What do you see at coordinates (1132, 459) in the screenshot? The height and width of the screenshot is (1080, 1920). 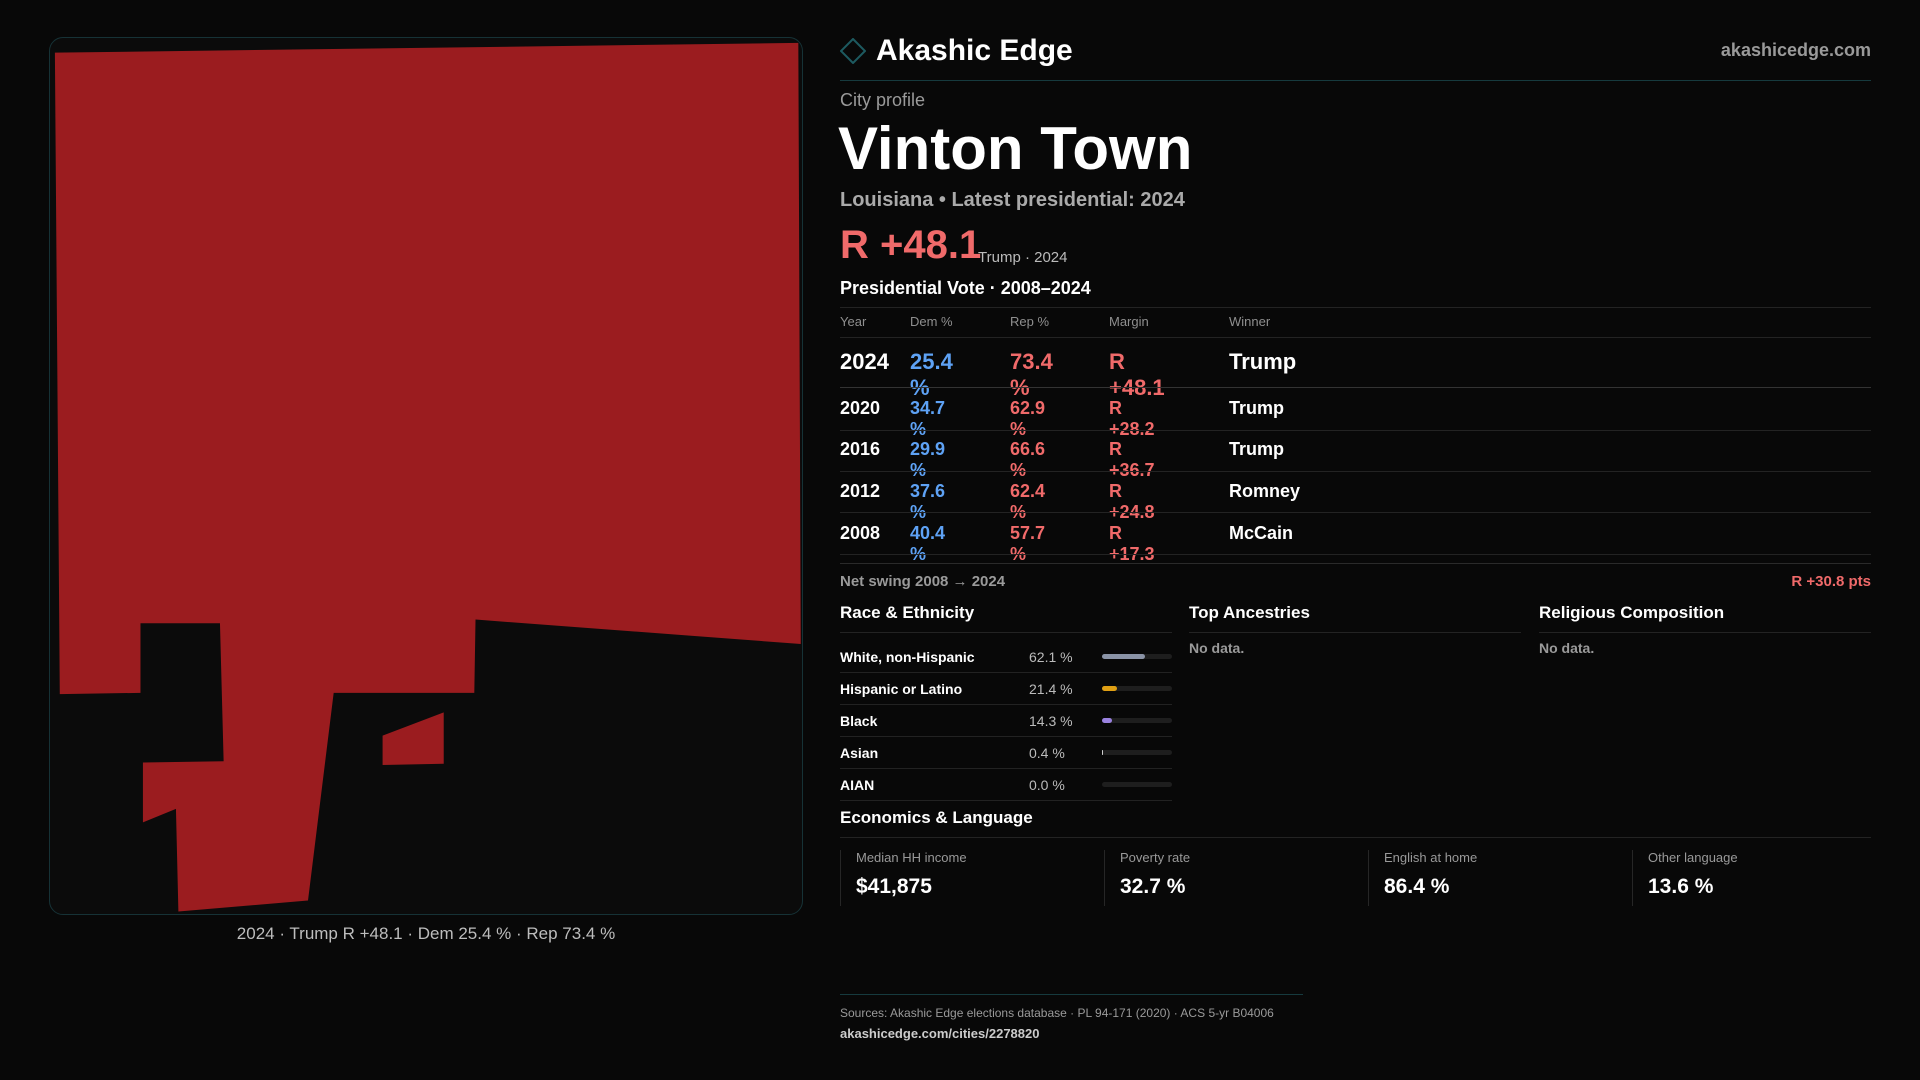 I see `margin: R +36.7` at bounding box center [1132, 459].